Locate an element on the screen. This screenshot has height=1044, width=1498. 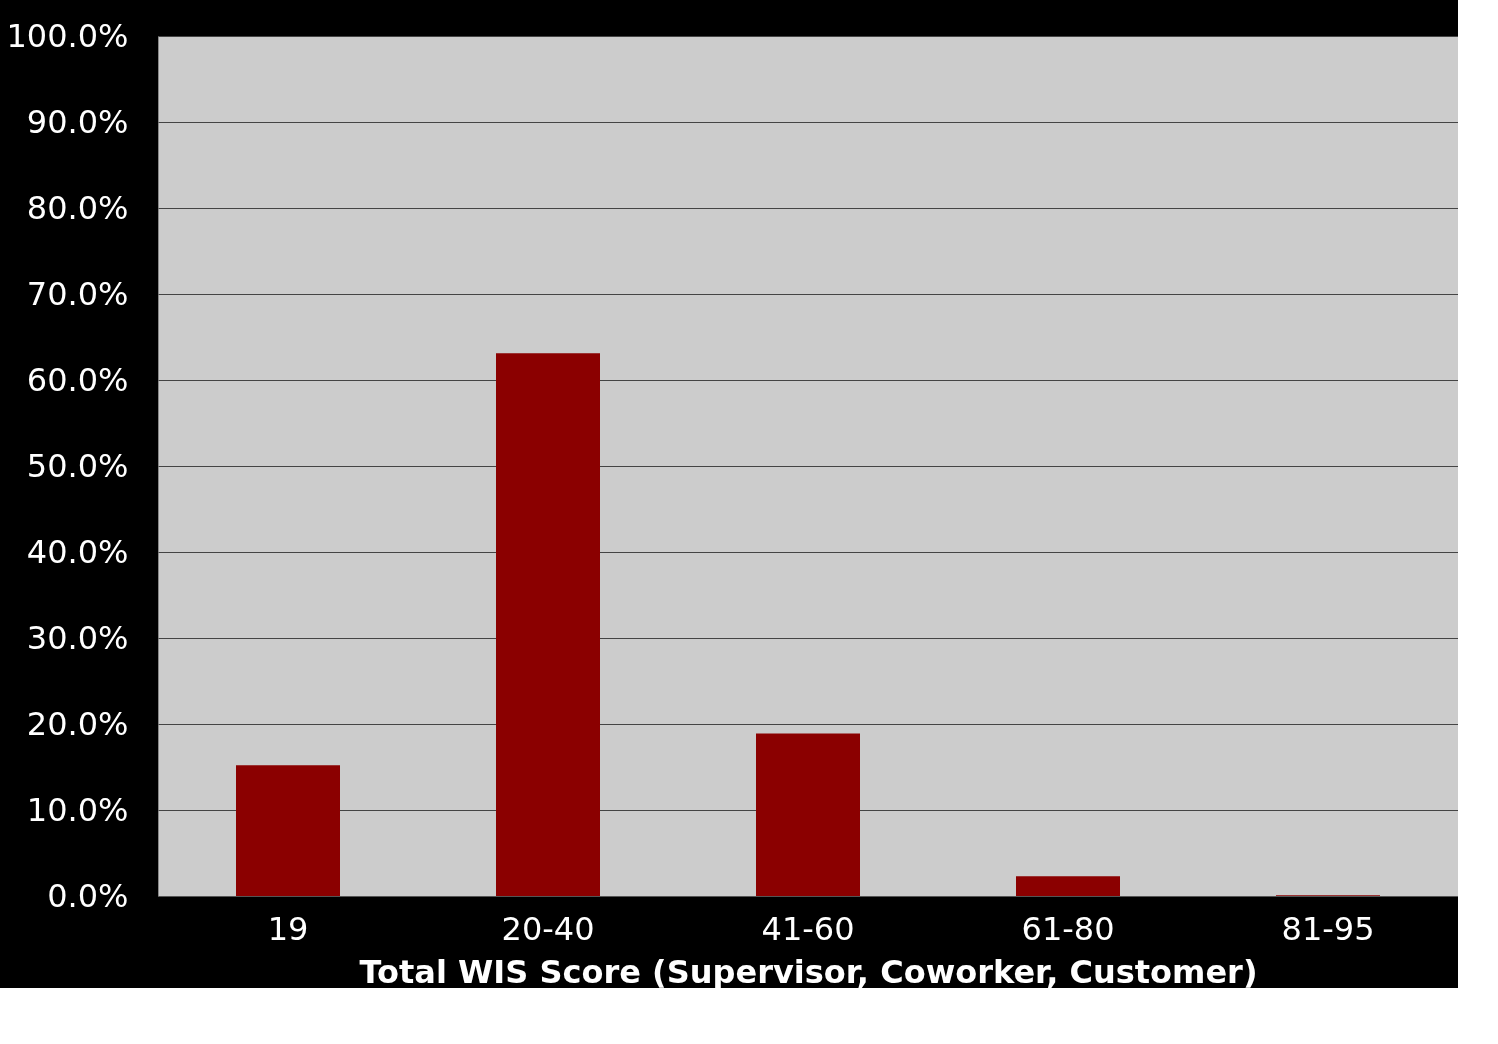
y-tick-label: 100.0% is located at coordinates (67, 35).